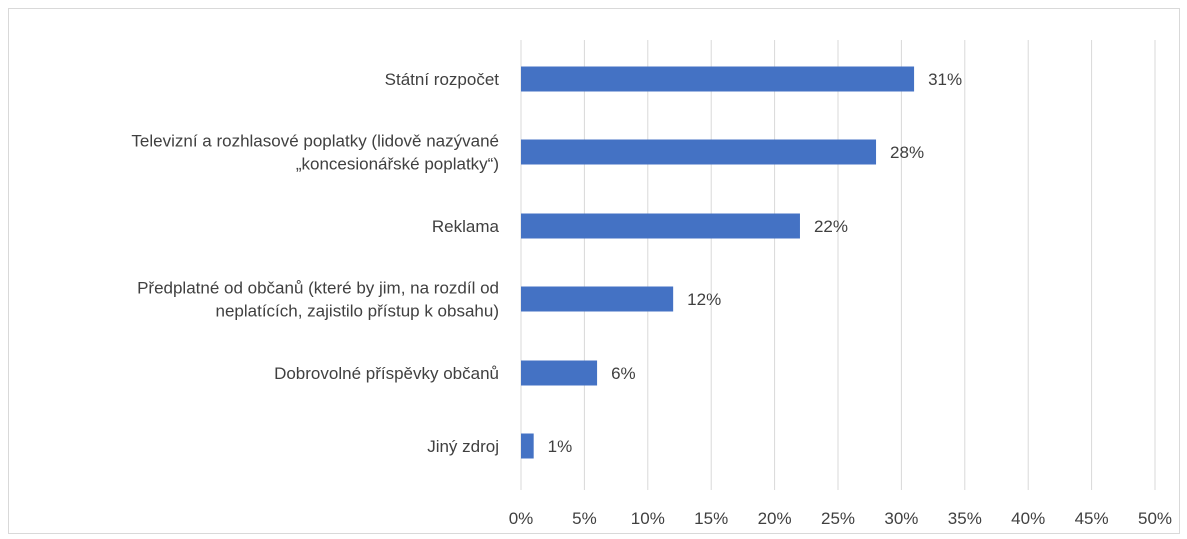 This screenshot has width=1187, height=539. What do you see at coordinates (584, 518) in the screenshot?
I see `x-tick-label: 5%` at bounding box center [584, 518].